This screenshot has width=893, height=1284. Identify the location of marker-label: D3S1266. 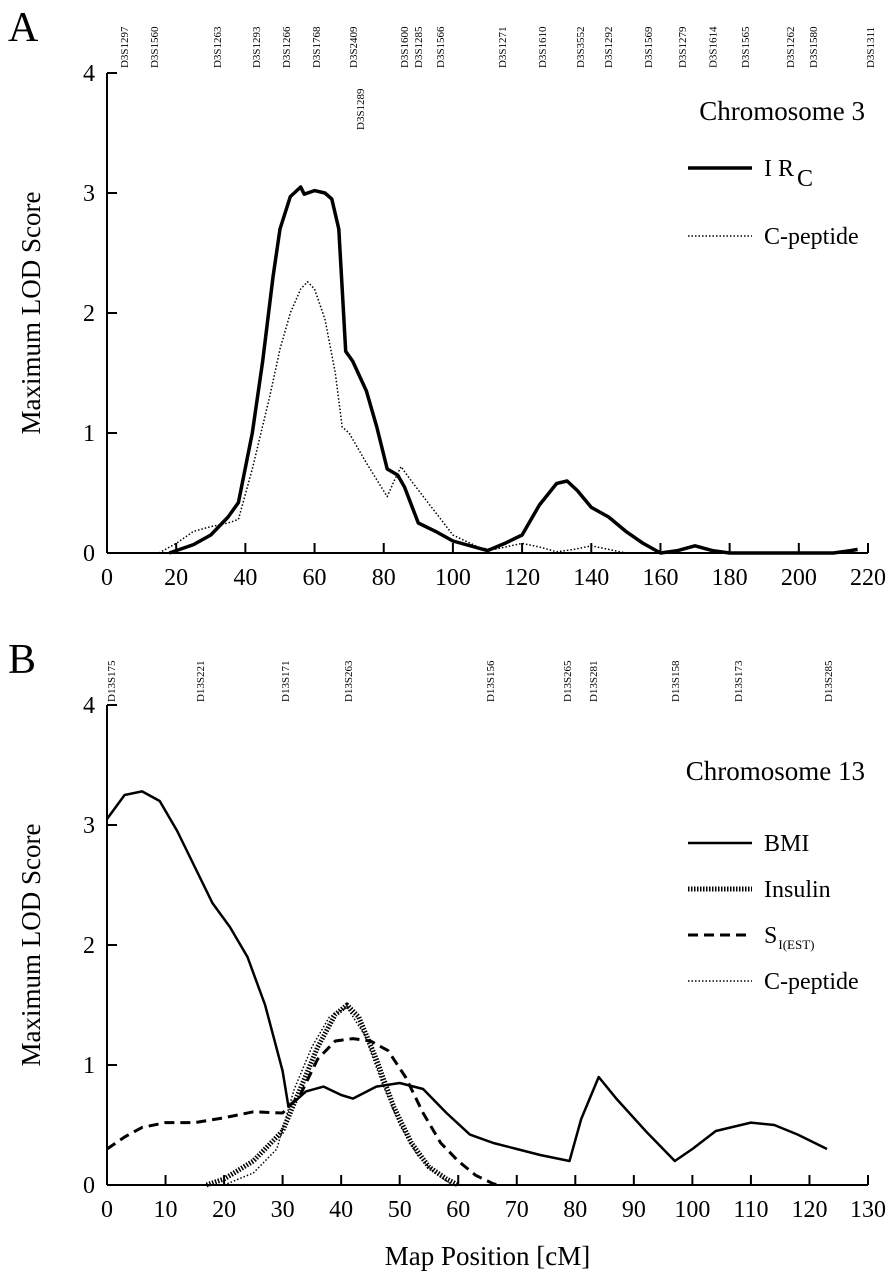
(287, 47).